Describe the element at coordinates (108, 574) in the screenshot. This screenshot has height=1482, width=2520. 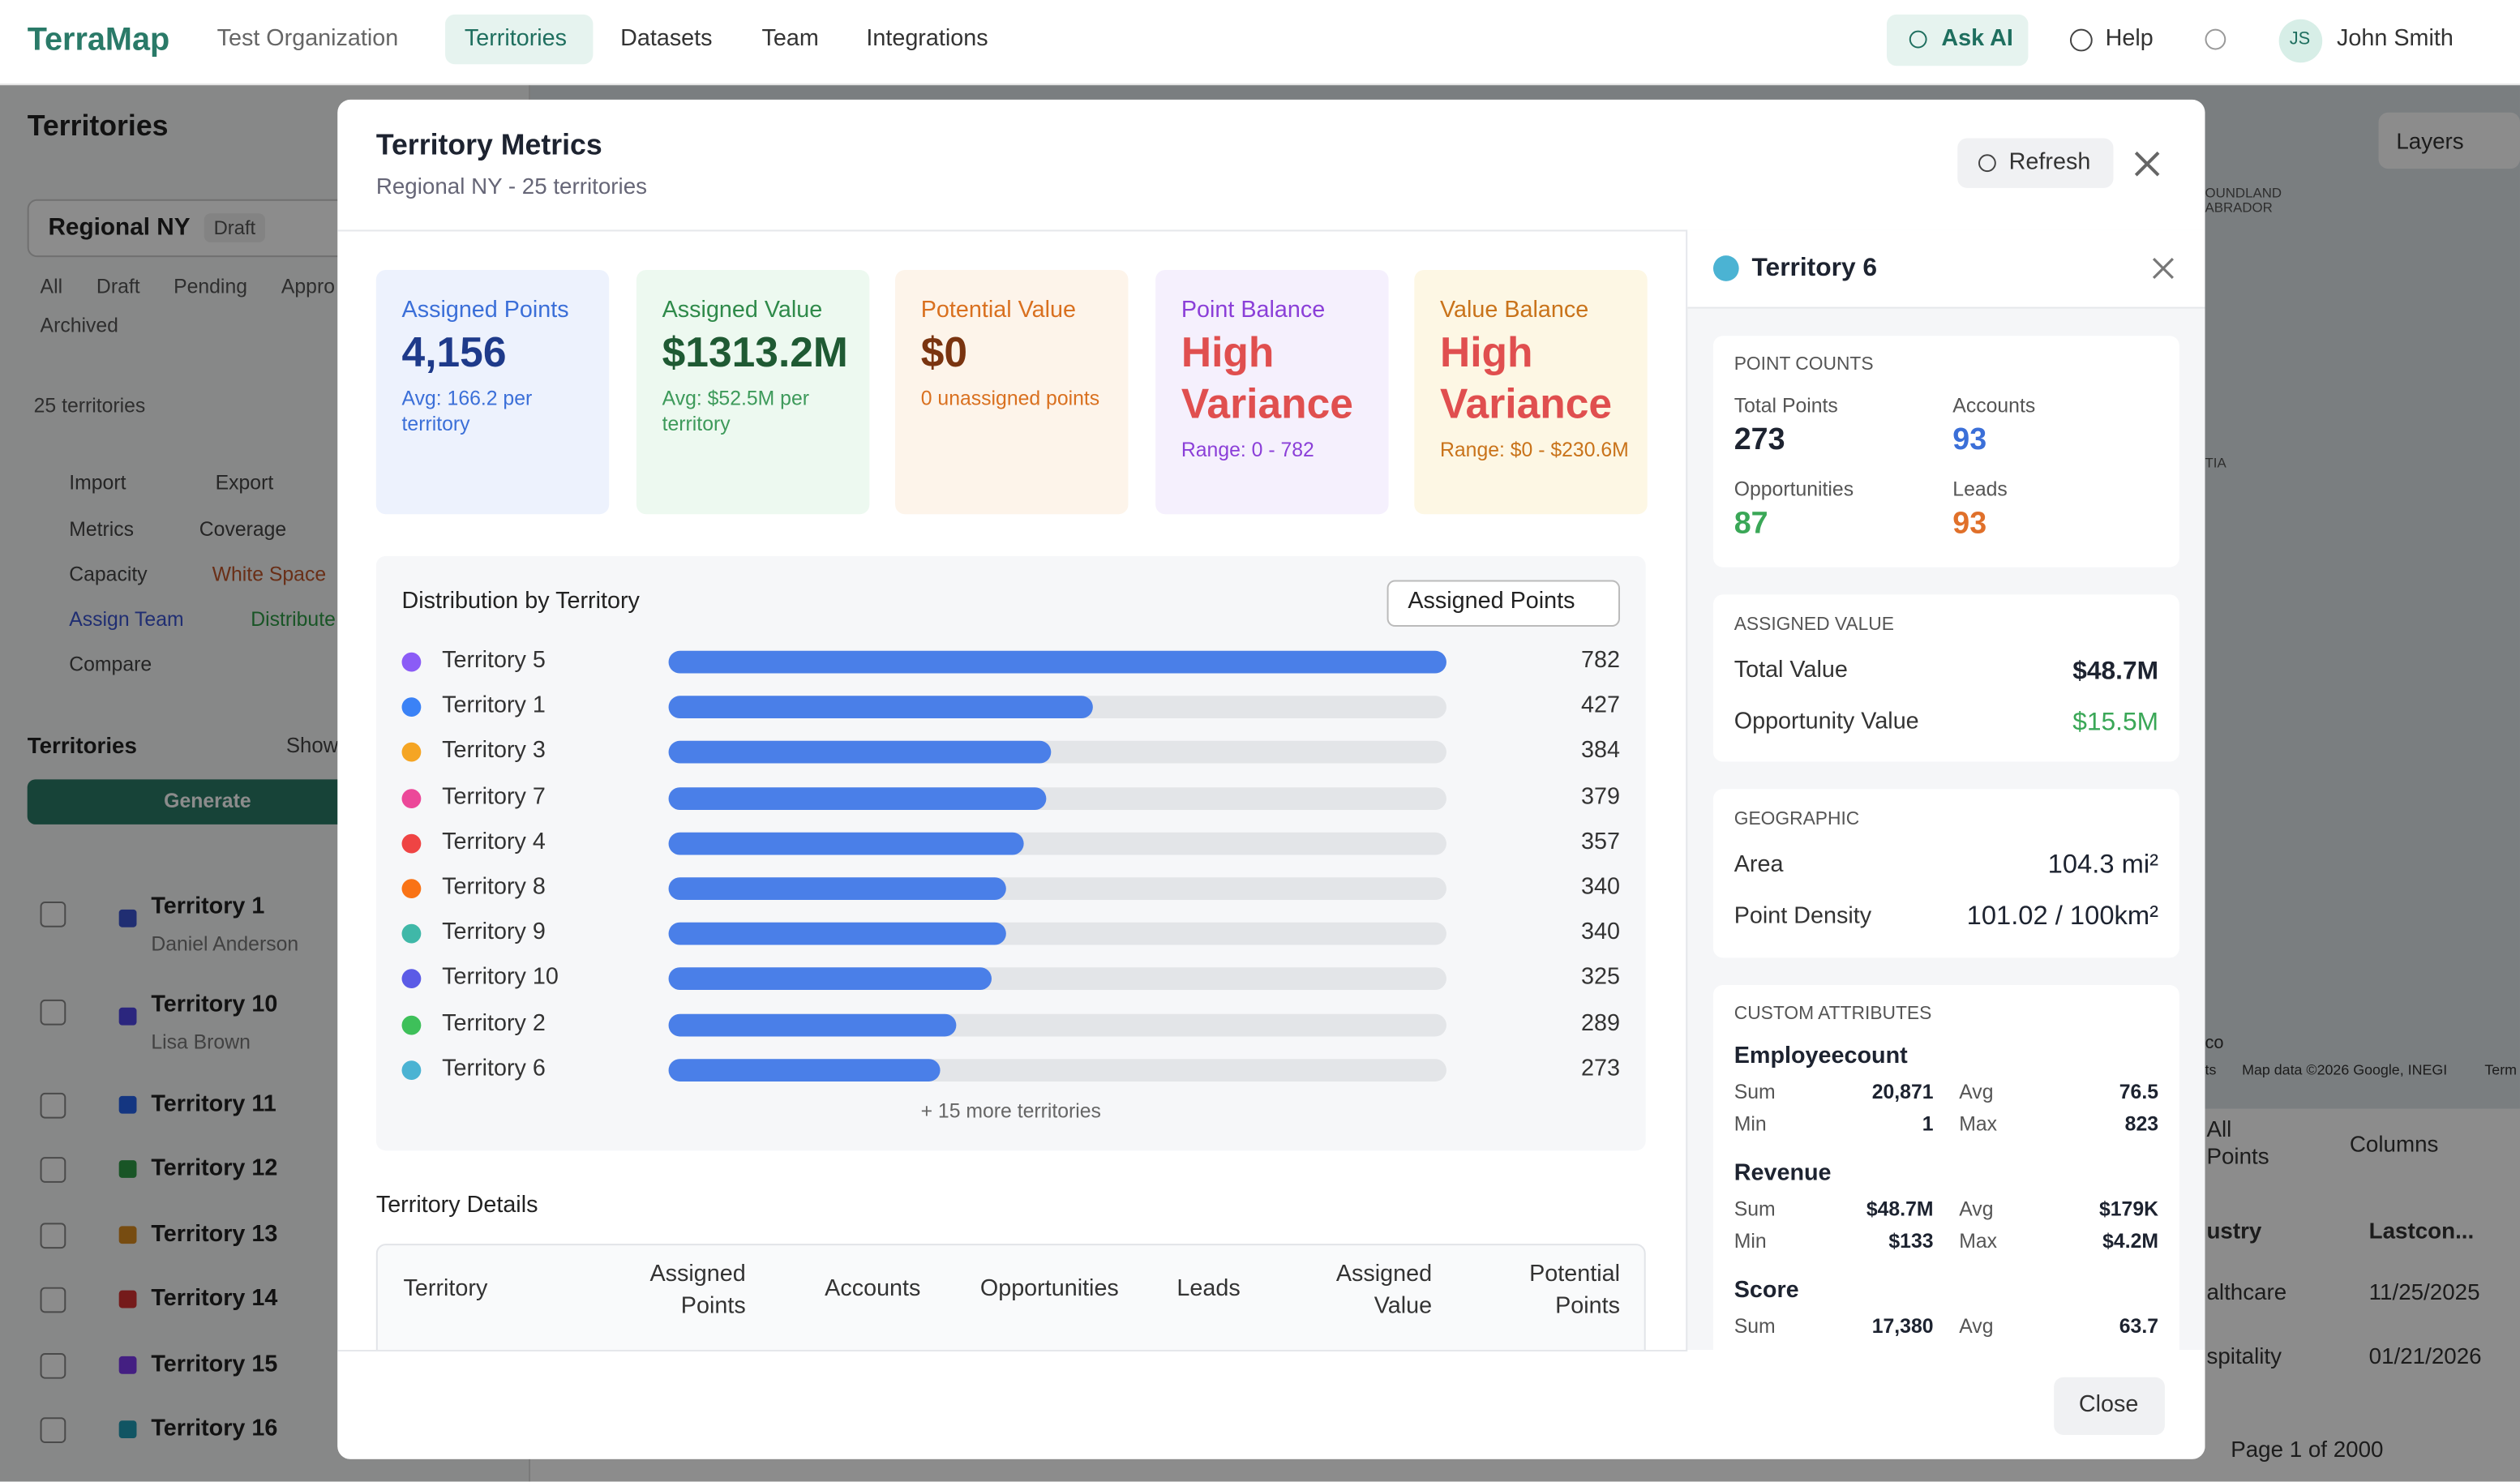
I see `tool-button: Capacity` at that location.